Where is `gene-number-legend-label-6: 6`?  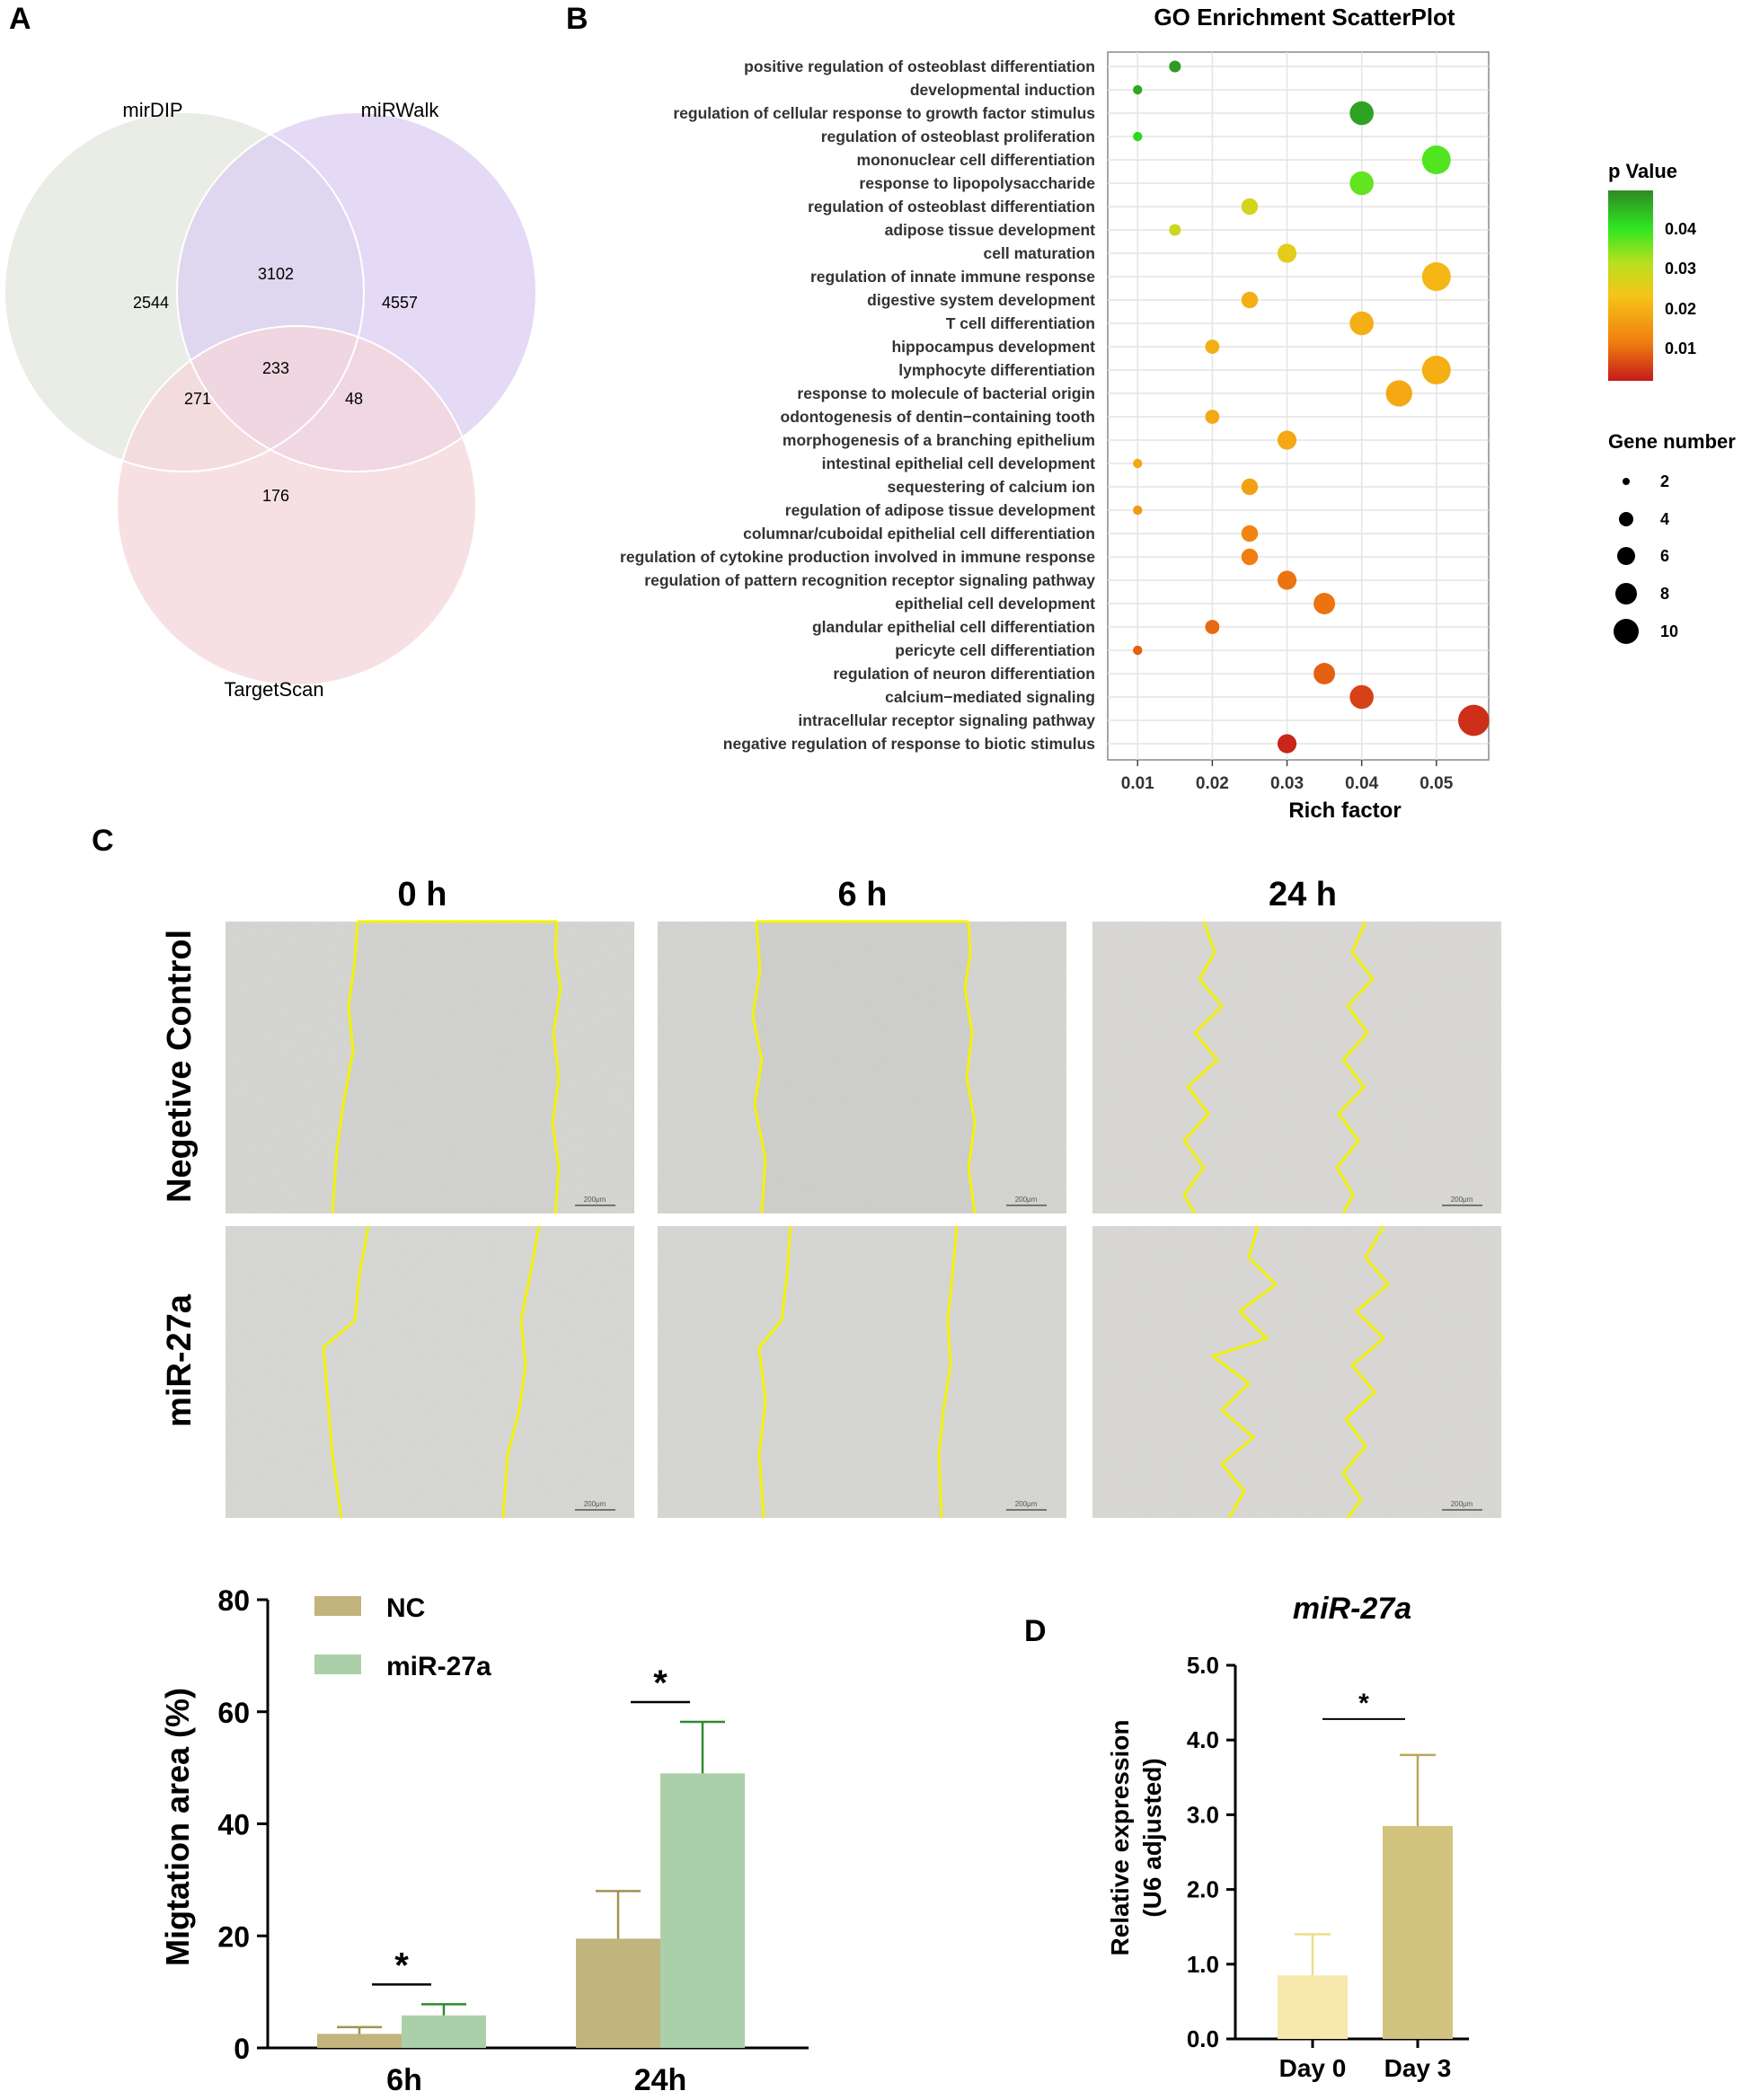
gene-number-legend-label-6: 6 is located at coordinates (1664, 556).